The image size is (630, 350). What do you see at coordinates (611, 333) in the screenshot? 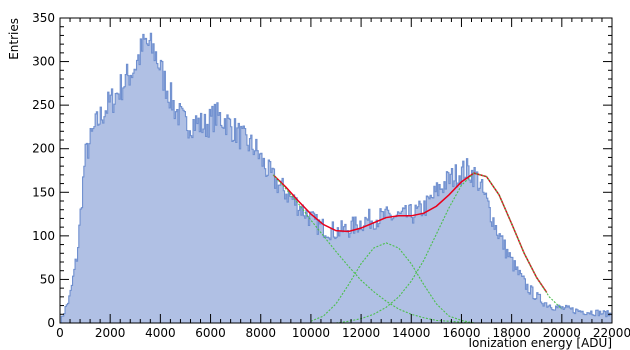
I see `x-tick-label: 22000` at bounding box center [611, 333].